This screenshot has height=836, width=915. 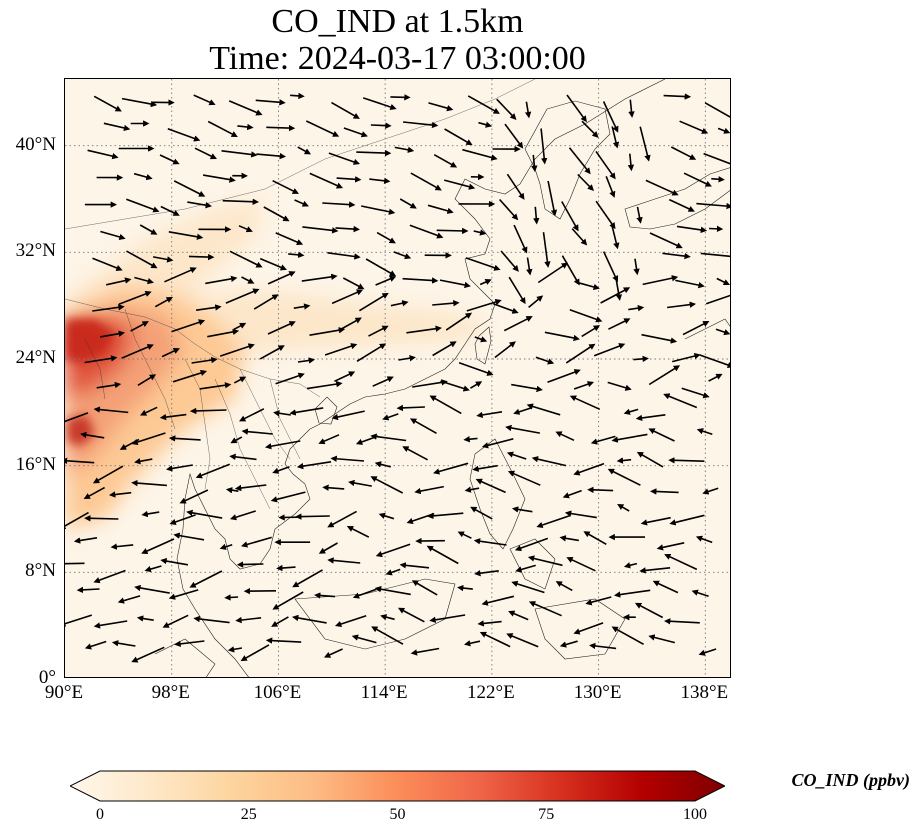 What do you see at coordinates (35, 251) in the screenshot?
I see `latitude-tick-label: 32°N` at bounding box center [35, 251].